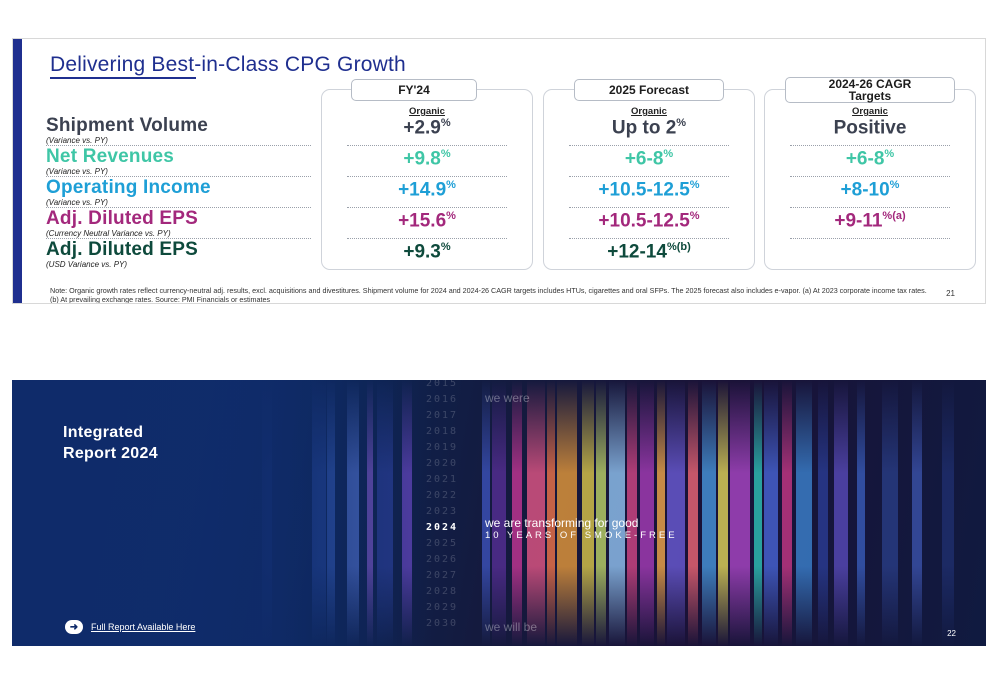 The image size is (1000, 685). I want to click on full-report-link: ➜ Full Report Available Here, so click(130, 627).